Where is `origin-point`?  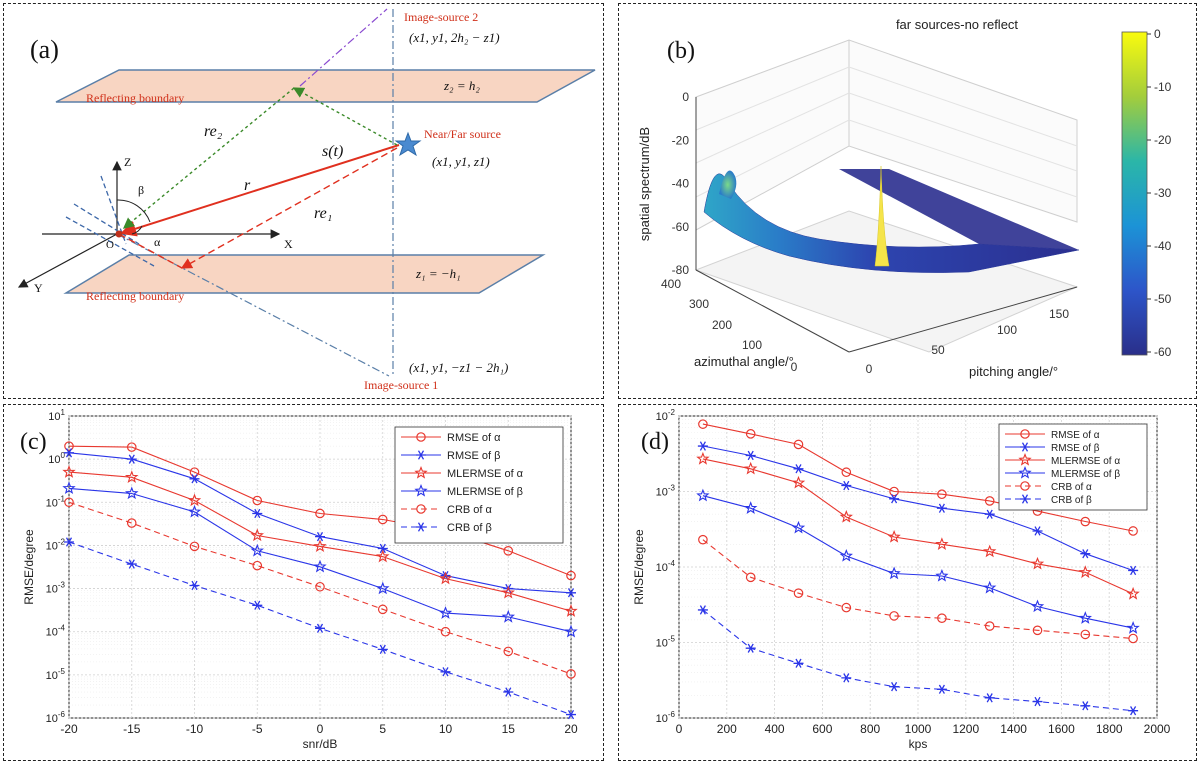
origin-point is located at coordinates (119, 234).